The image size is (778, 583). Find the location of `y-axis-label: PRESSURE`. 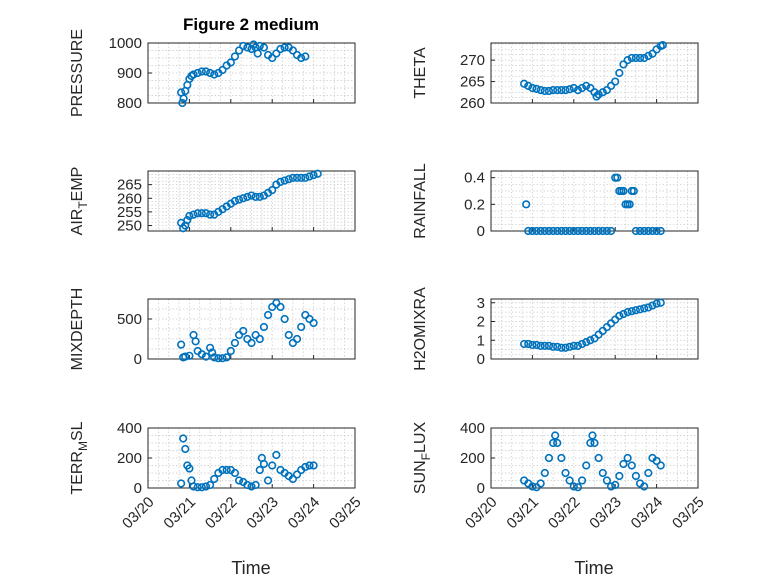

y-axis-label: PRESSURE is located at coordinates (77, 73).